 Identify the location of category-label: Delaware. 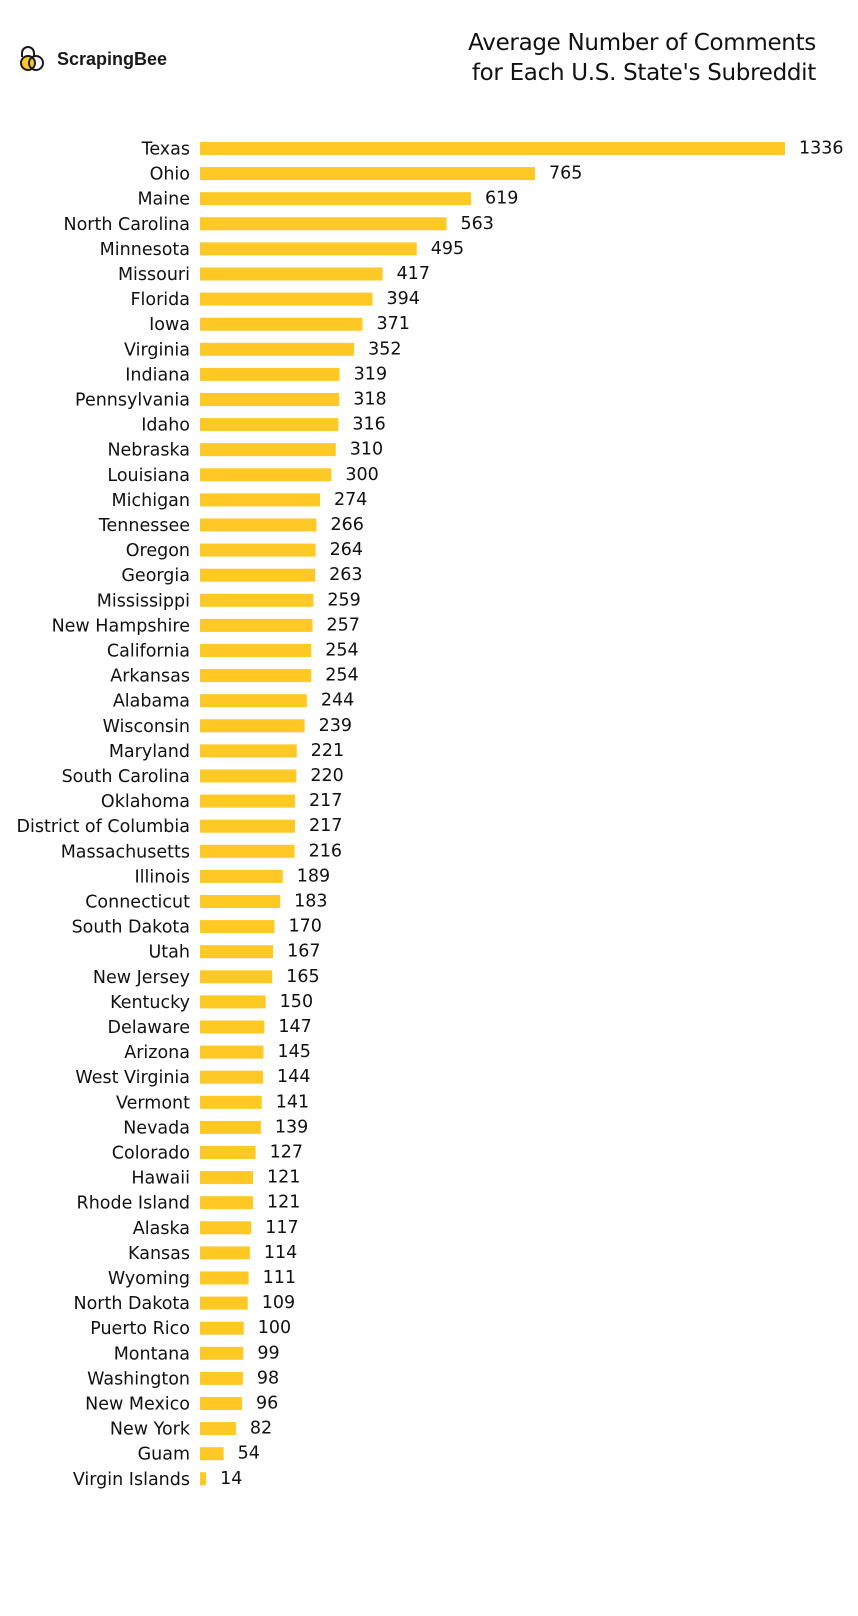
(149, 1028).